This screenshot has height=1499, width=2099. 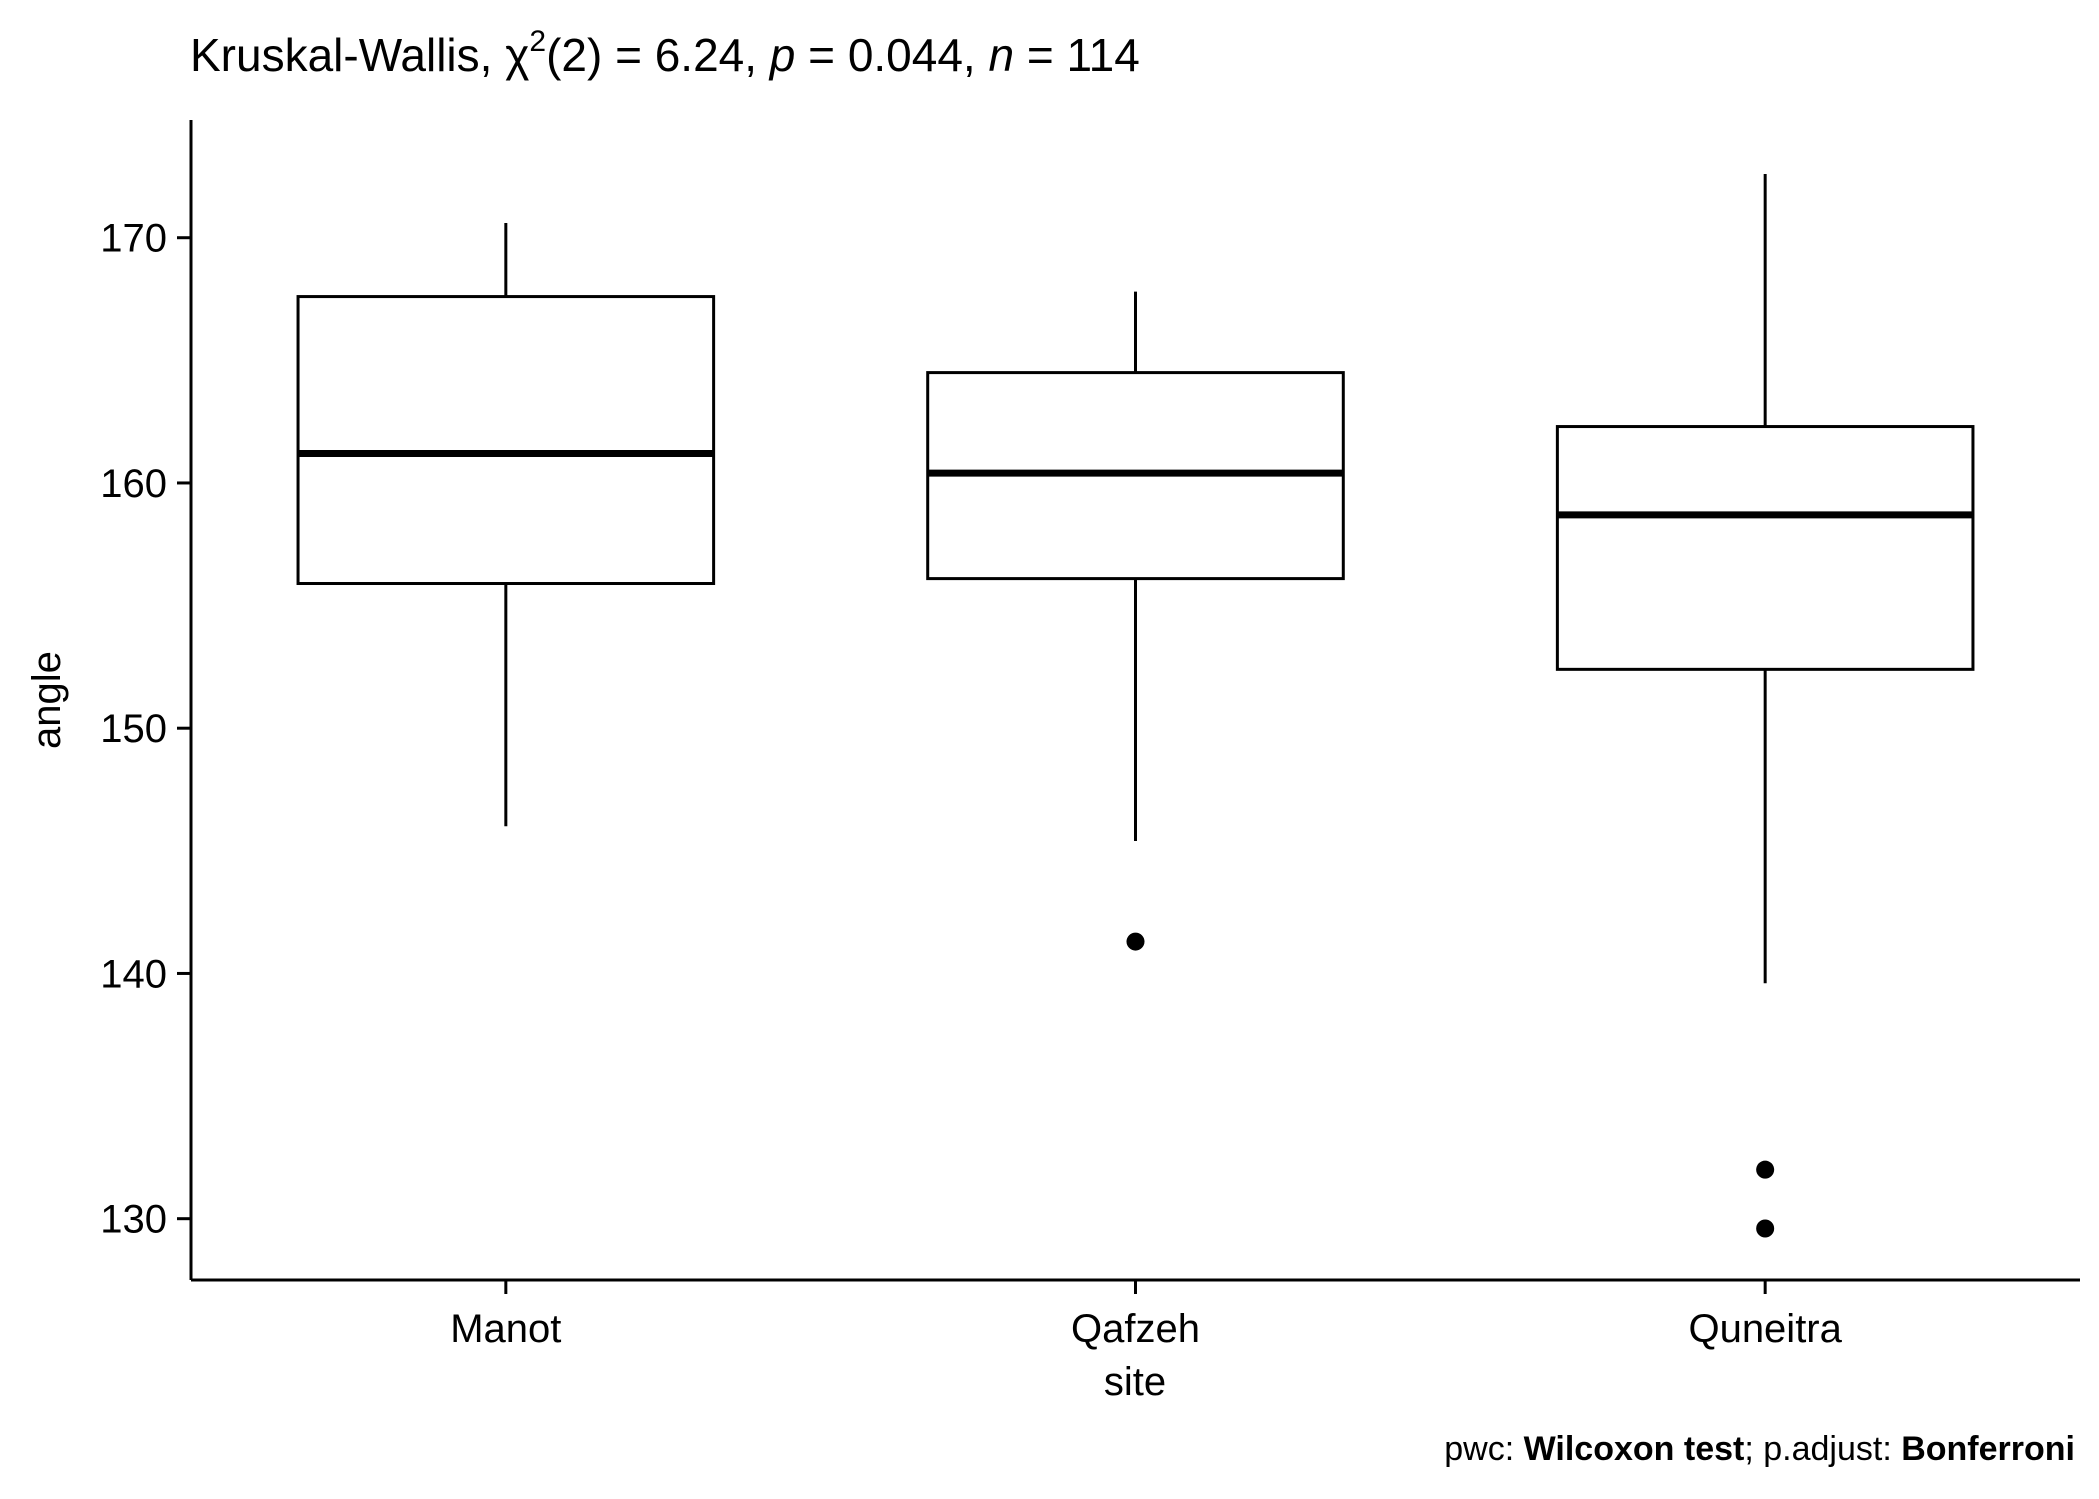 What do you see at coordinates (1135, 1329) in the screenshot?
I see `x-tick-label: Qafzeh` at bounding box center [1135, 1329].